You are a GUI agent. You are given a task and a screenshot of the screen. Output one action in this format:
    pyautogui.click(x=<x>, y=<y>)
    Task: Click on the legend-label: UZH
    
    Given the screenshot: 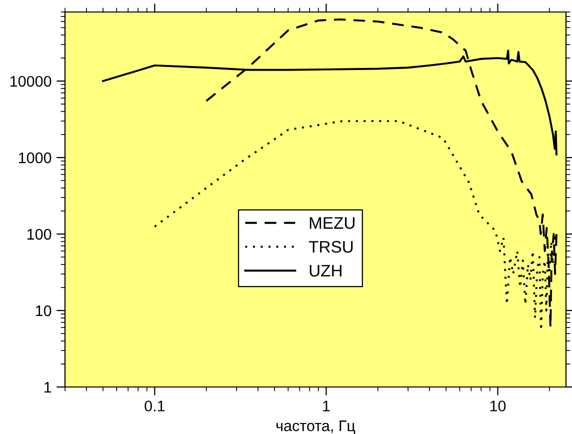 What is the action you would take?
    pyautogui.click(x=326, y=270)
    